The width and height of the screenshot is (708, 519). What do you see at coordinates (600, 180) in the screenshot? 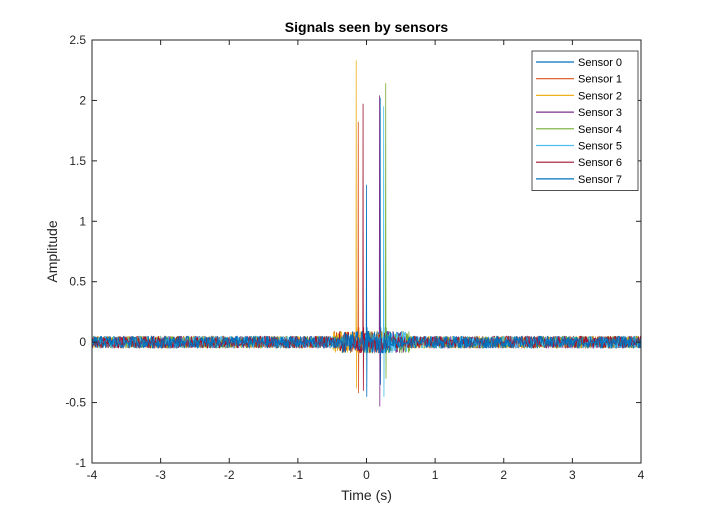
I see `legend-label: Sensor 7` at bounding box center [600, 180].